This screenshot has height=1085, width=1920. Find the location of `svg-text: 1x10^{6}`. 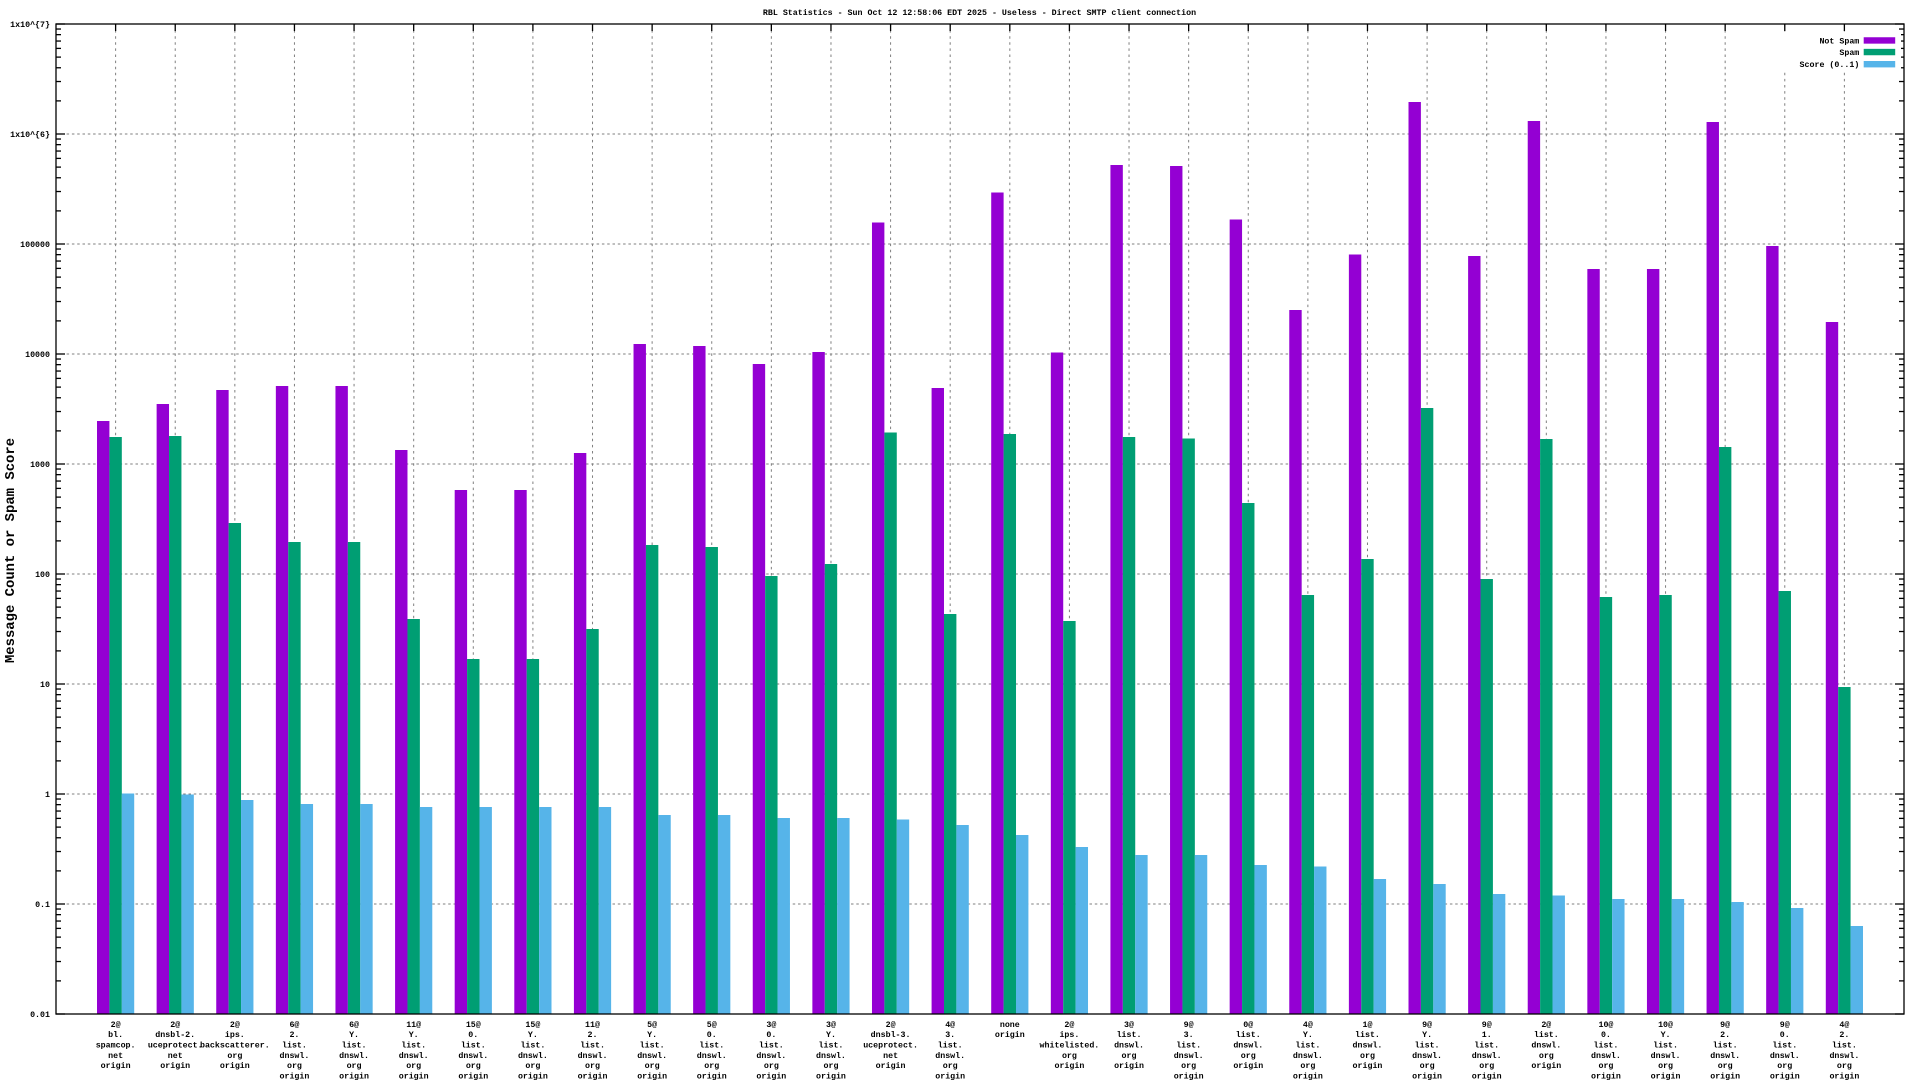

svg-text: 1x10^{6} is located at coordinates (30, 135).